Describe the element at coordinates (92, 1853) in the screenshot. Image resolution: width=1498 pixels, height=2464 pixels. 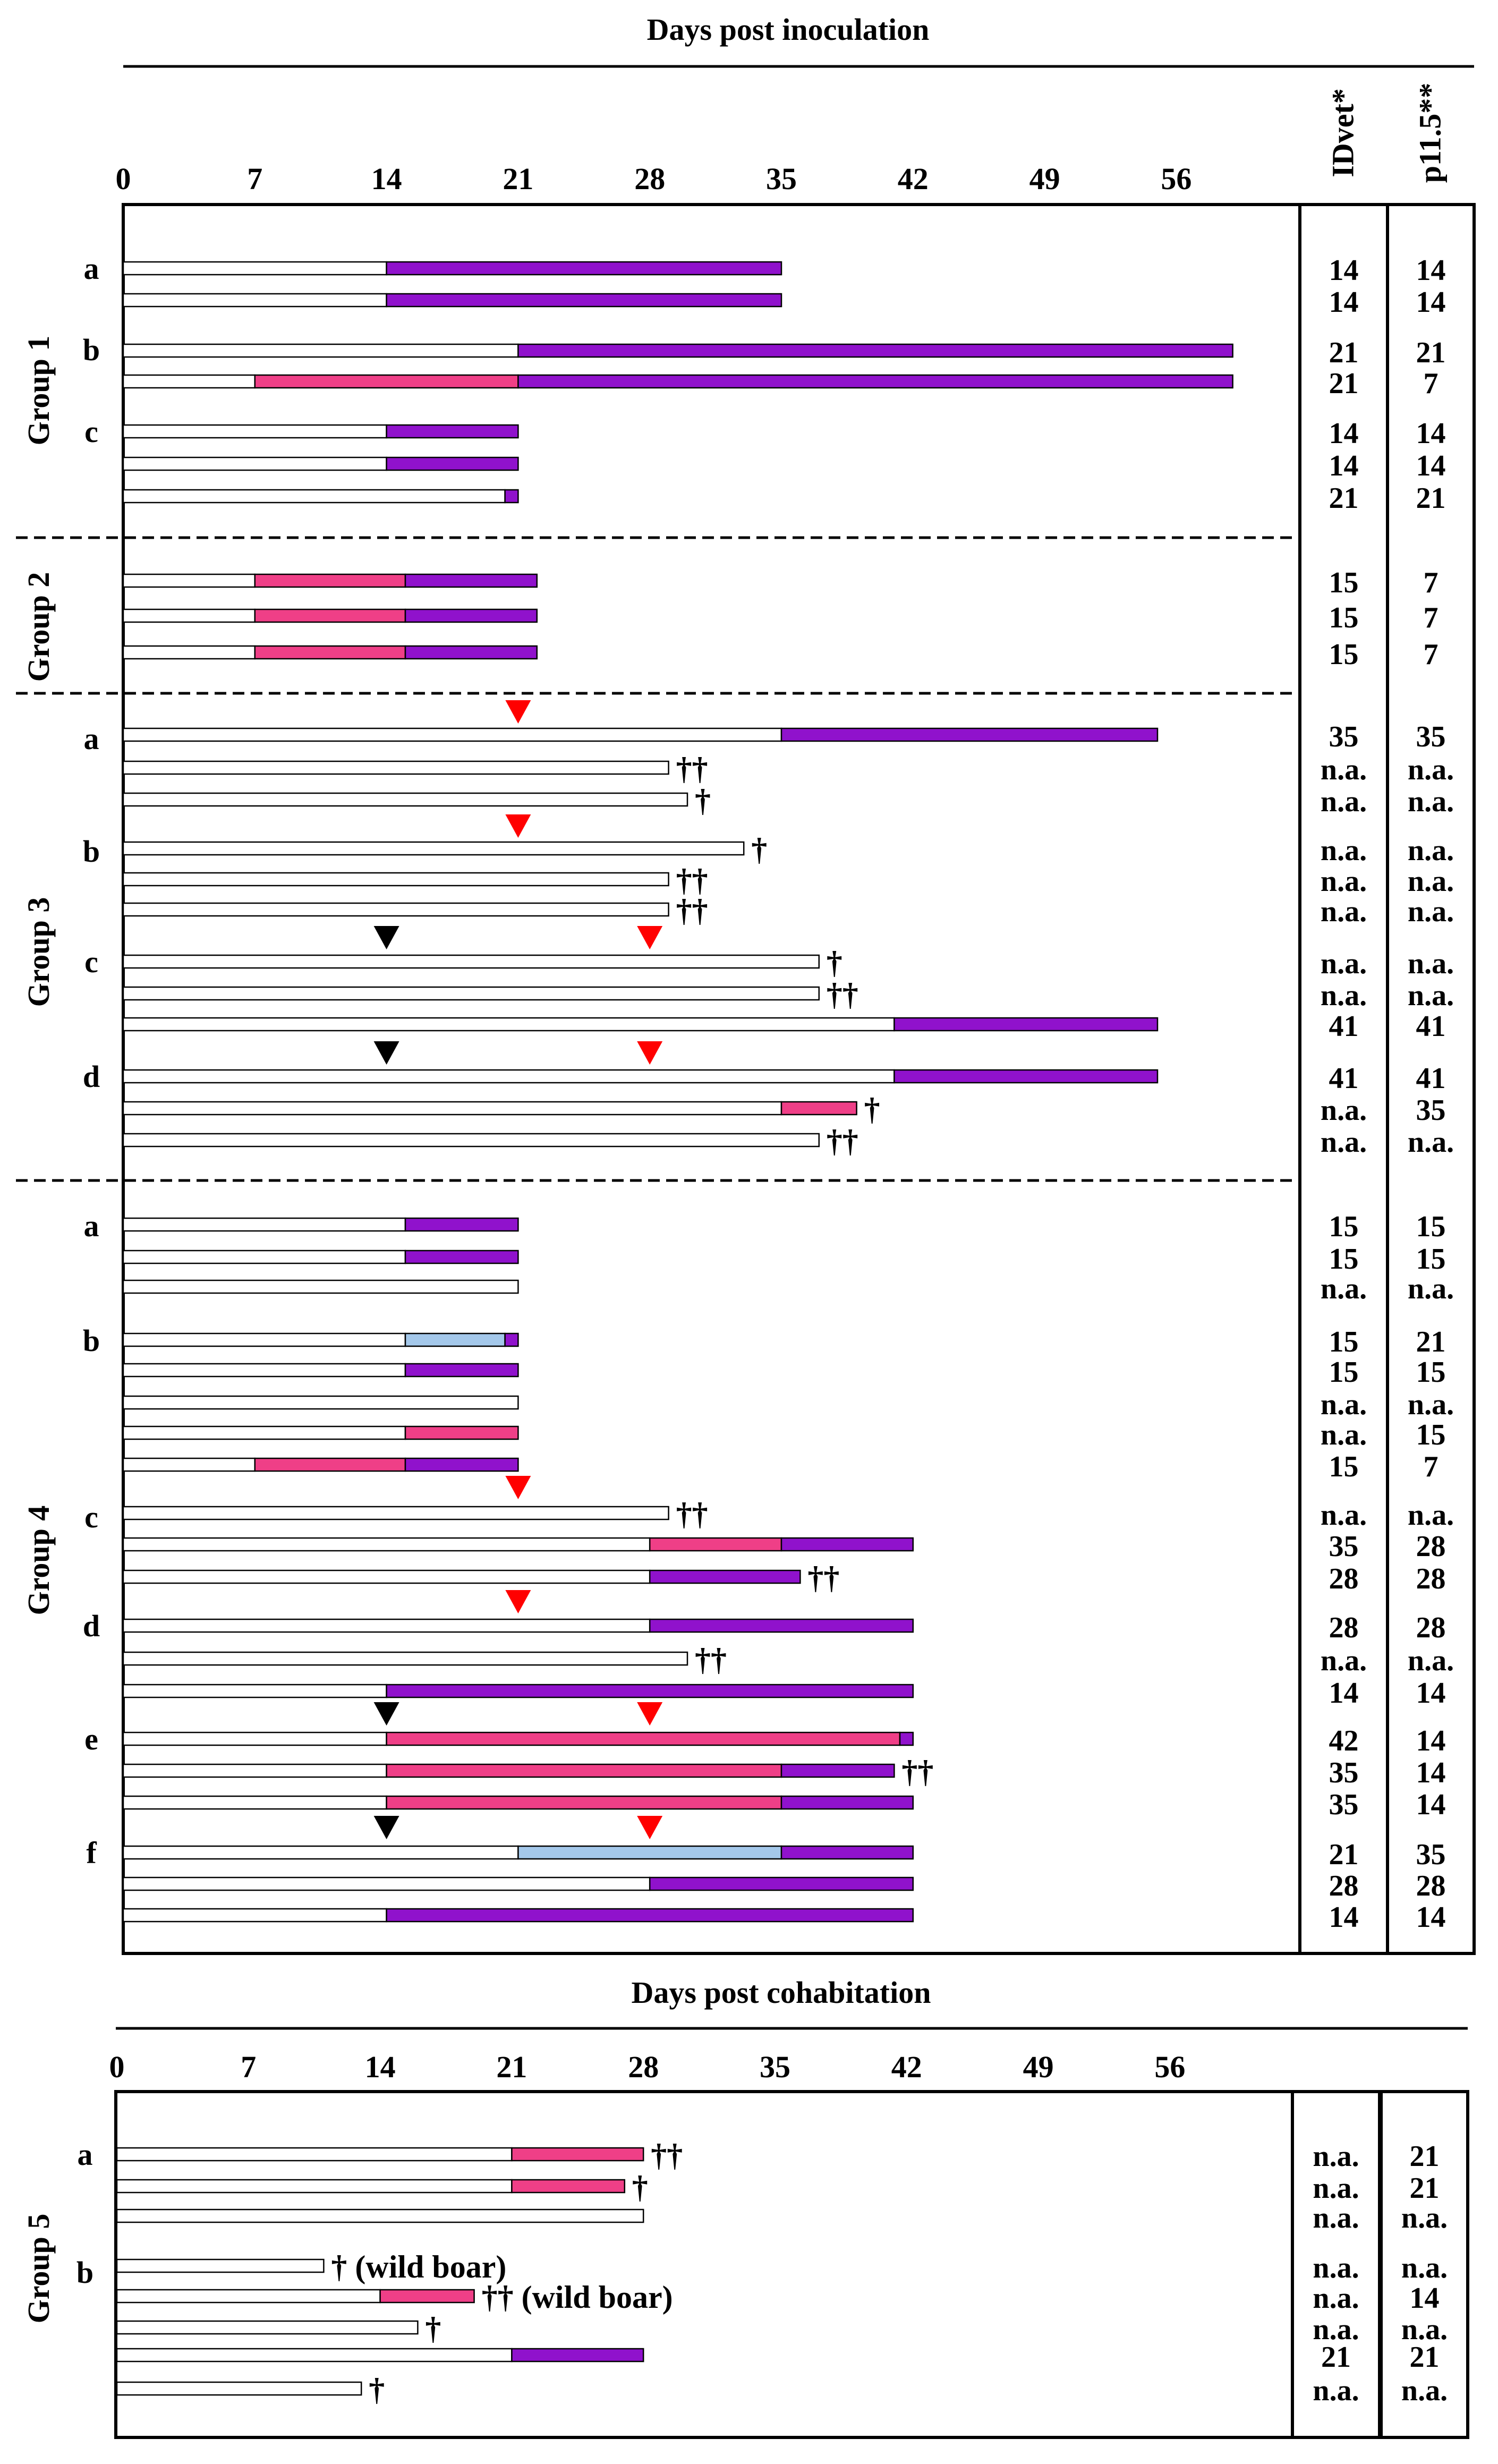
I see `subgroup-label: f` at that location.